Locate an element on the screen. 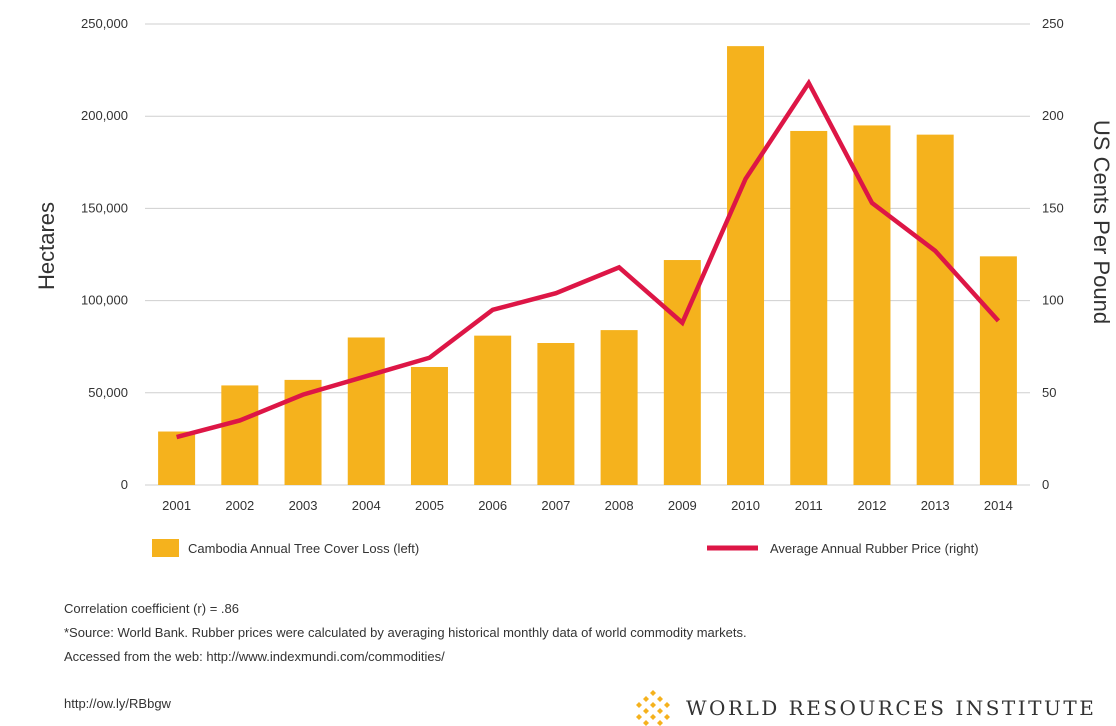  bar-2013 is located at coordinates (935, 309).